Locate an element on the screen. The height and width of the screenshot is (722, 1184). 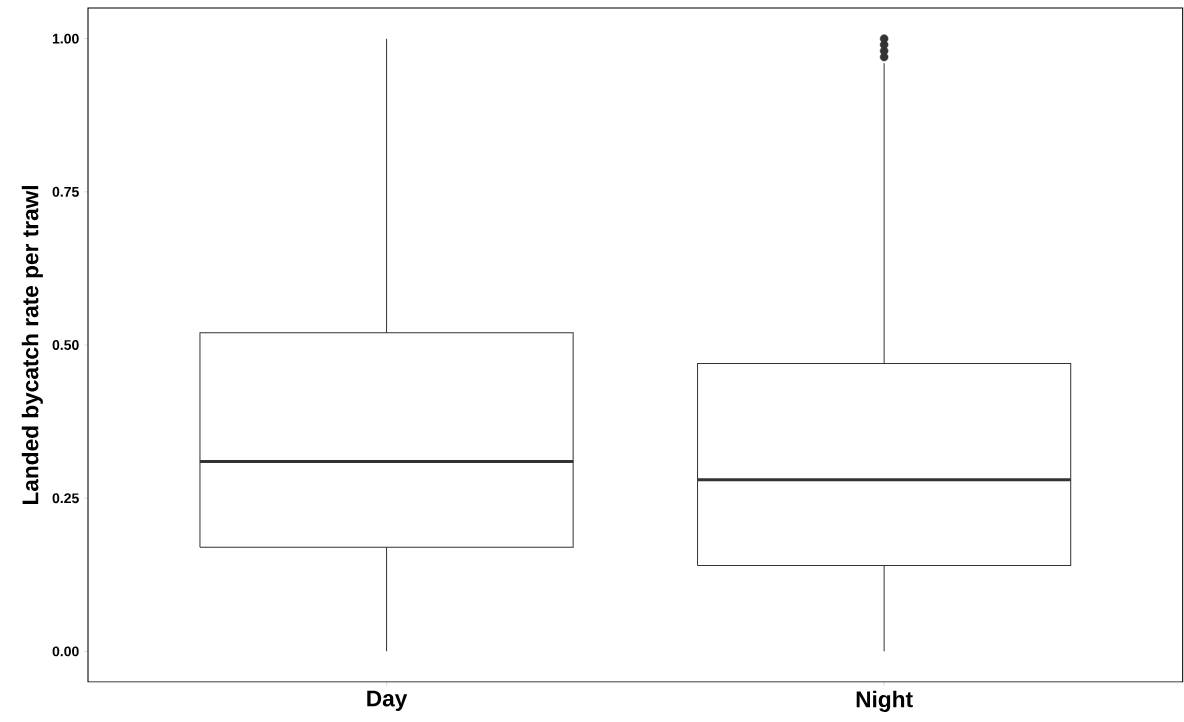
y-axis-title: Landed bycatch rate per trawl is located at coordinates (32, 345).